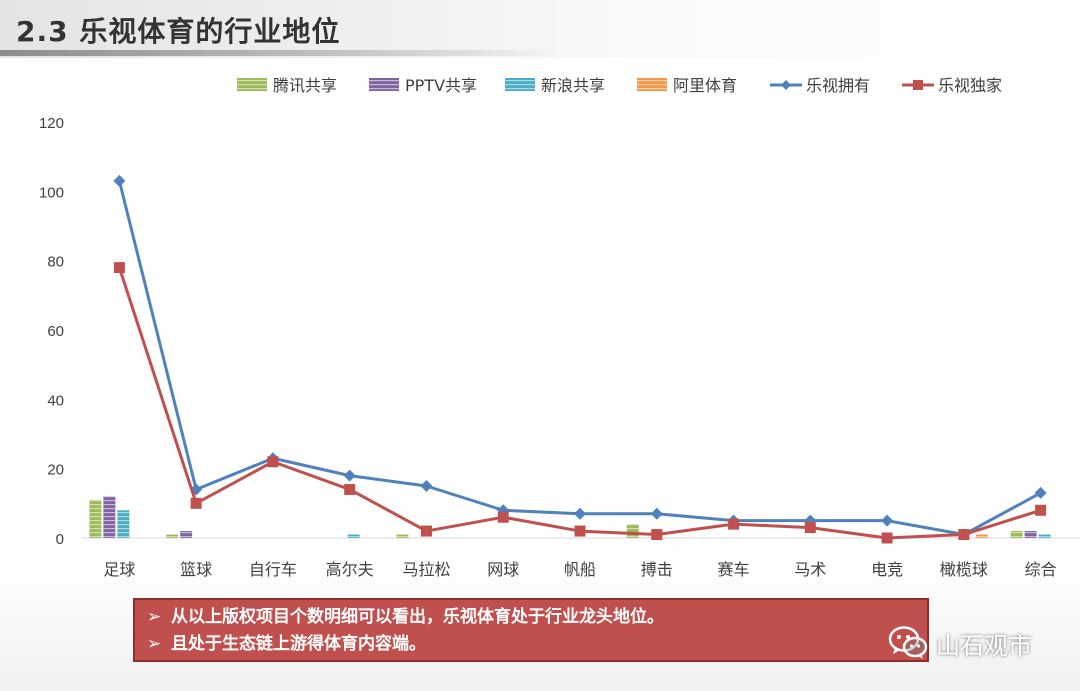 Image resolution: width=1080 pixels, height=691 pixels. I want to click on y-tick-label: 40, so click(55, 400).